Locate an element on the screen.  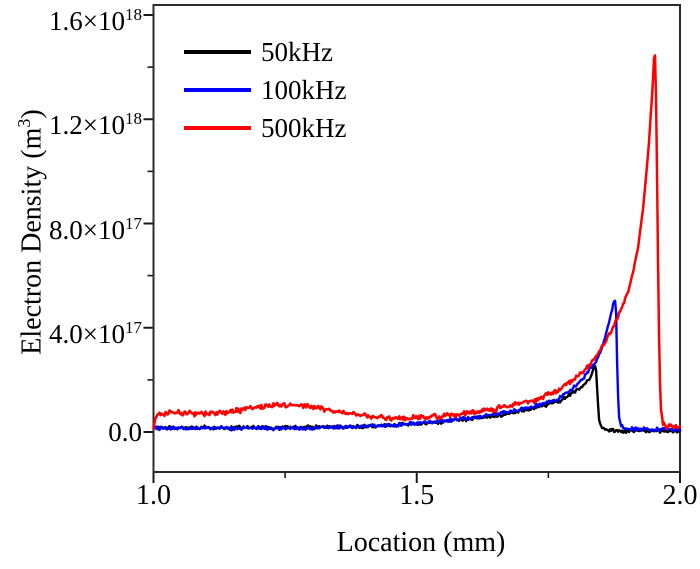
legend-item-500khz: 500kHz is located at coordinates (265, 128).